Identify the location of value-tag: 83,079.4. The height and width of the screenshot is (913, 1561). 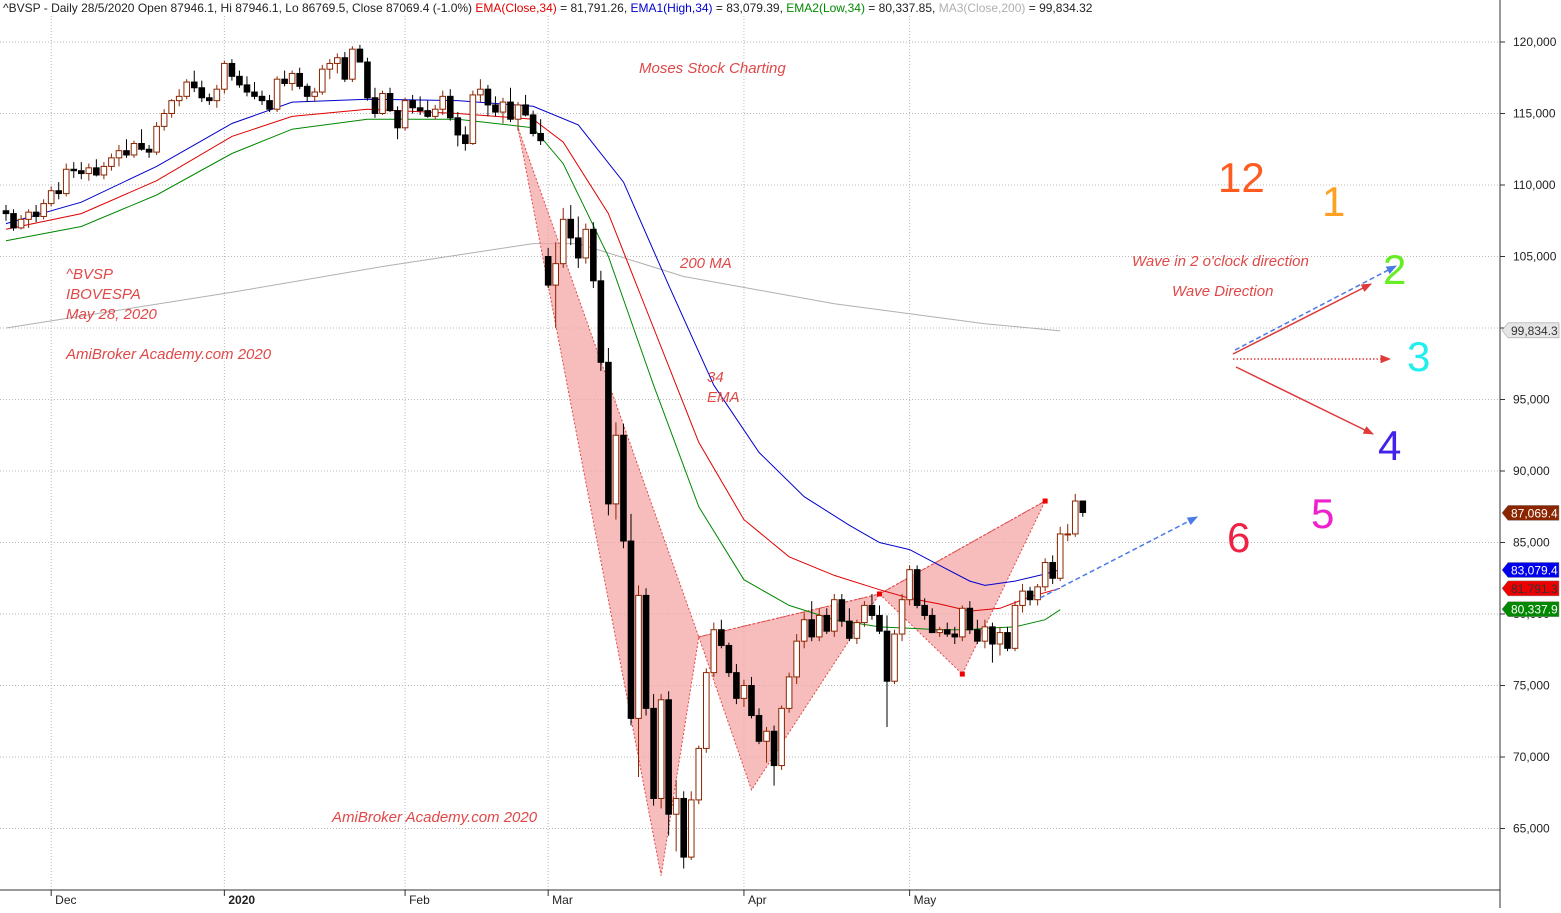
(1530, 570).